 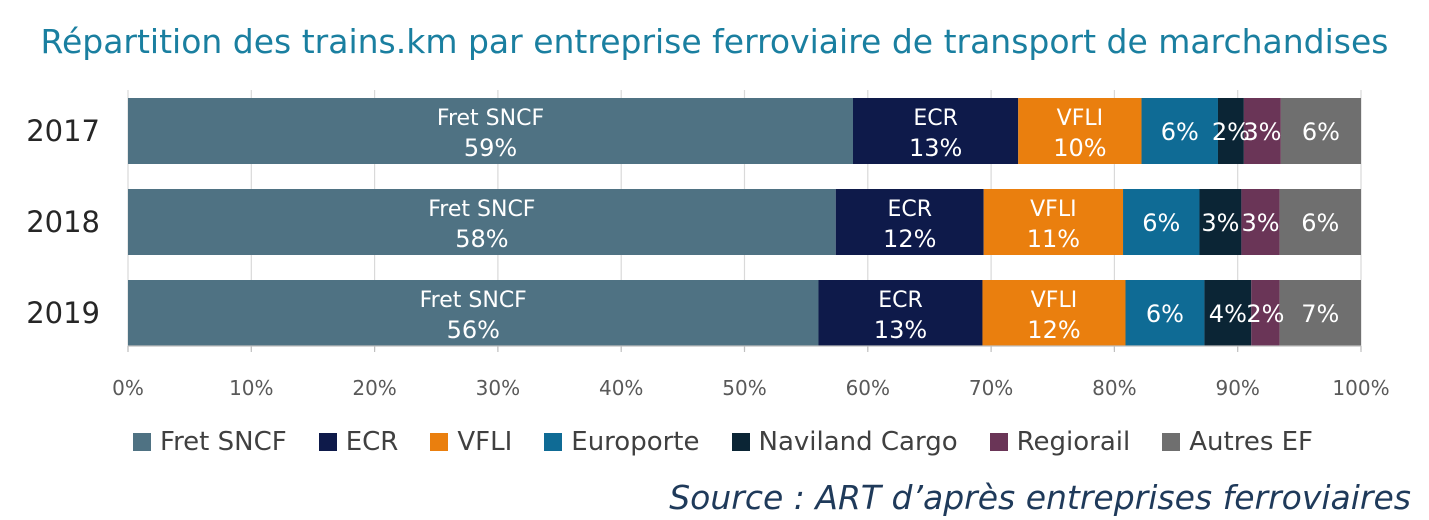 I want to click on legend-label: Europorte, so click(x=635, y=442).